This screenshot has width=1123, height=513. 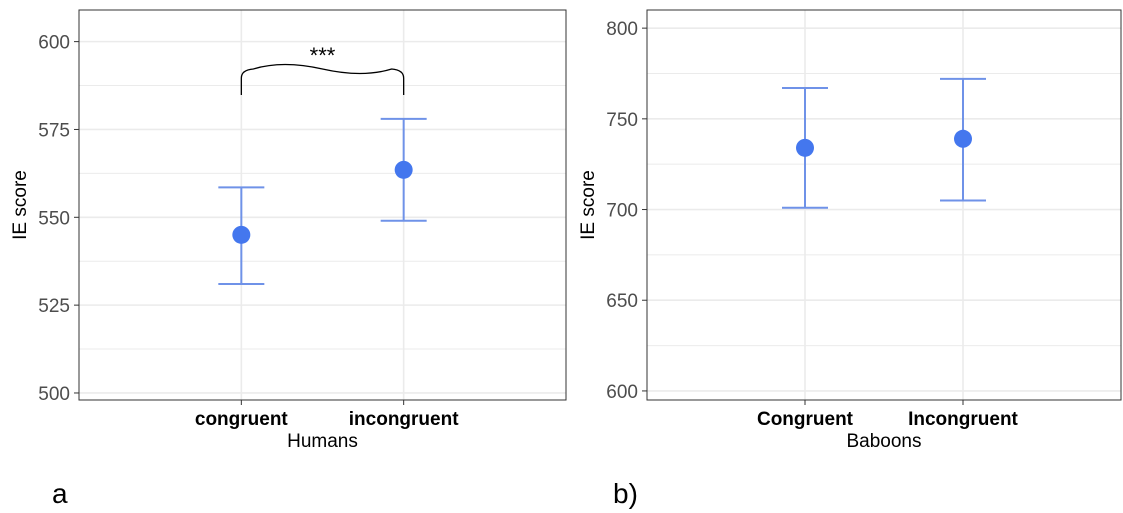 What do you see at coordinates (622, 301) in the screenshot?
I see `y-tick-label: 650` at bounding box center [622, 301].